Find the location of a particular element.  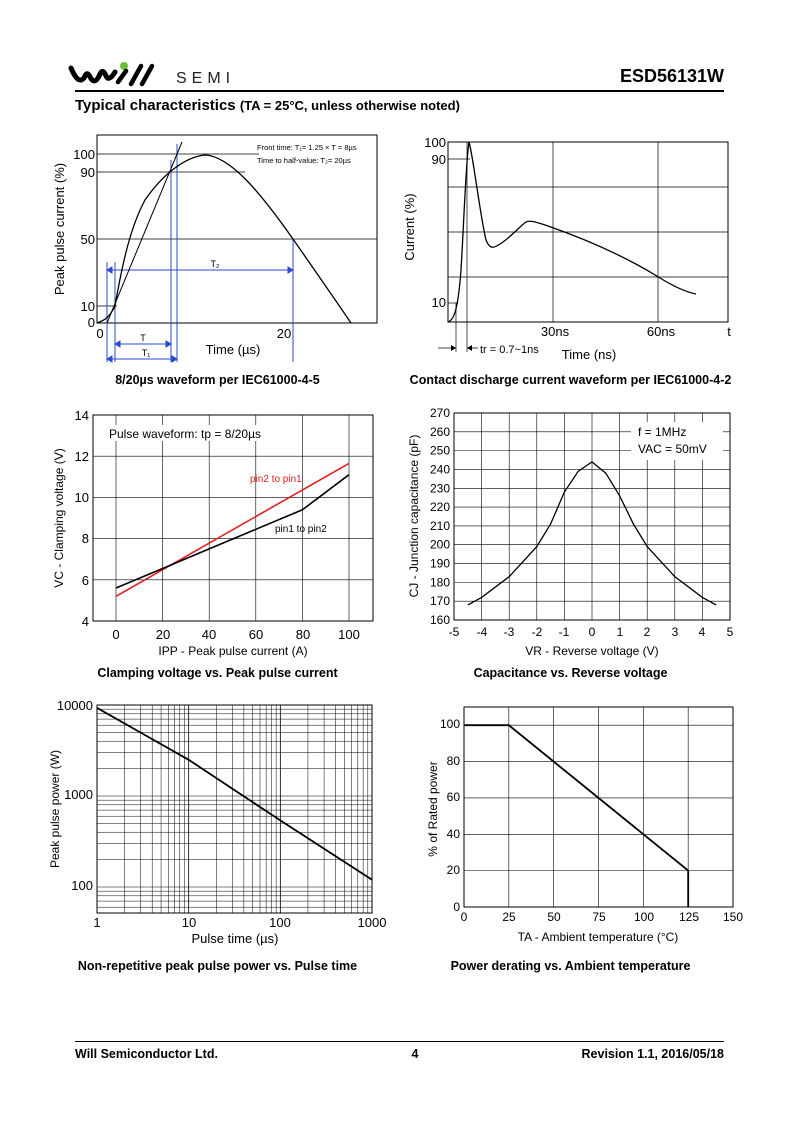

note-vac: VAC = 50mV is located at coordinates (672, 449).